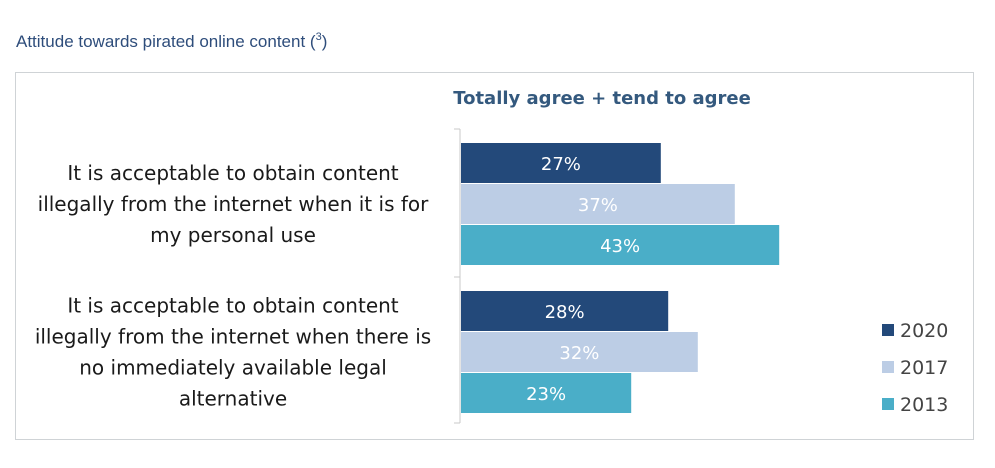  Describe the element at coordinates (924, 331) in the screenshot. I see `legend-label-2020: 2020` at that location.